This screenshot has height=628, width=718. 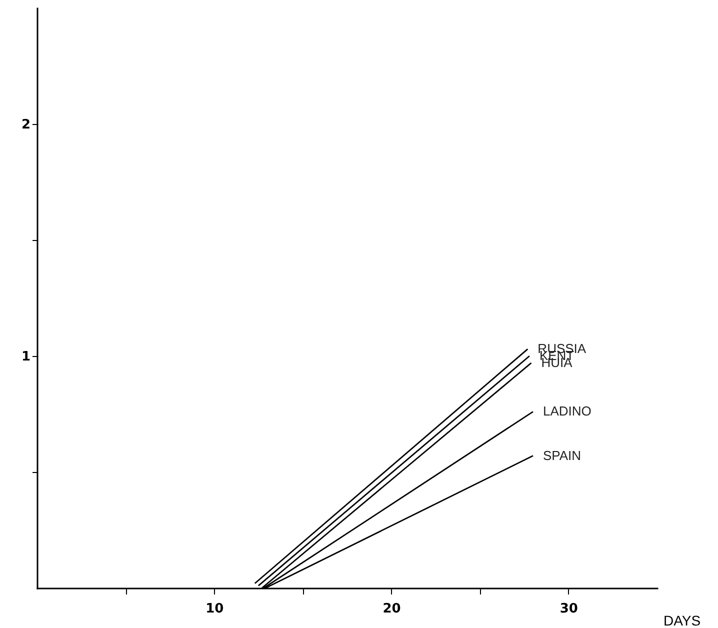 I want to click on x-tick-label: 30, so click(x=569, y=609).